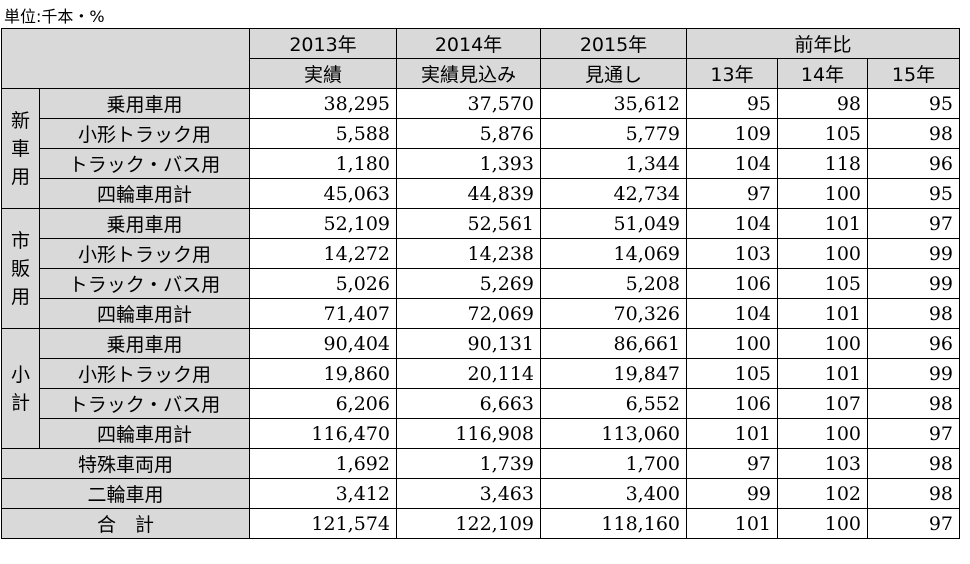 This screenshot has width=970, height=564. Describe the element at coordinates (913, 73) in the screenshot. I see `header-ratio-15: 15年` at that location.